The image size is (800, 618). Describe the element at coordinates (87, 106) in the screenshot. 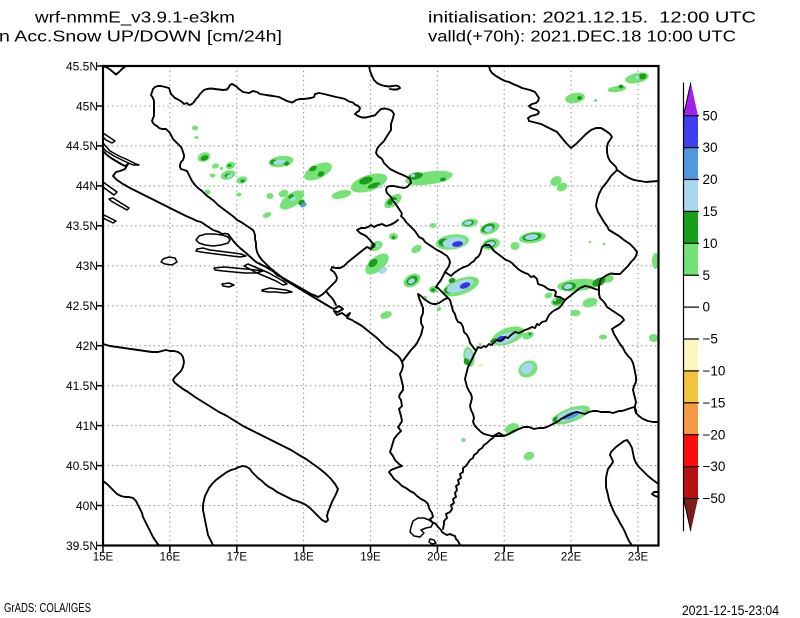

I see `svg-text: 45N` at that location.